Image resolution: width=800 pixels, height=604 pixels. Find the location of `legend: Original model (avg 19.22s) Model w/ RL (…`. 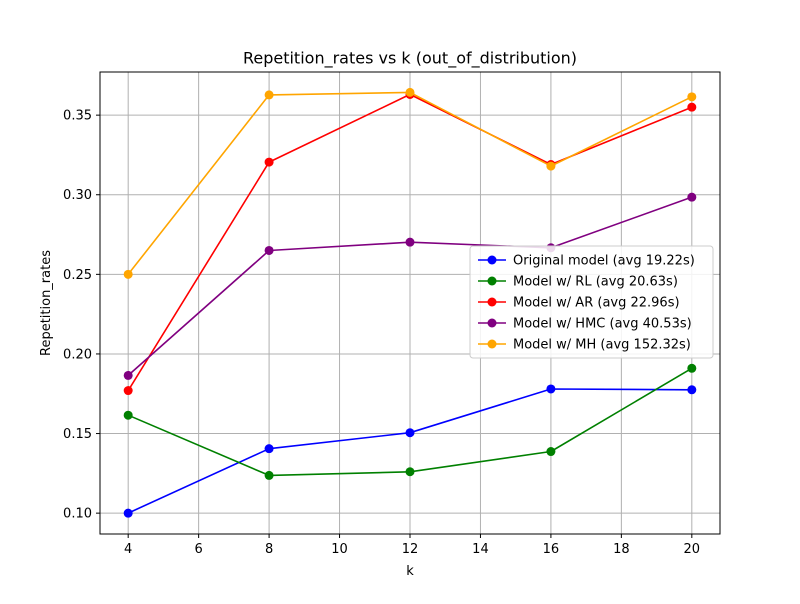

legend: Original model (avg 19.22s) Model w/ RL (… is located at coordinates (591, 302).